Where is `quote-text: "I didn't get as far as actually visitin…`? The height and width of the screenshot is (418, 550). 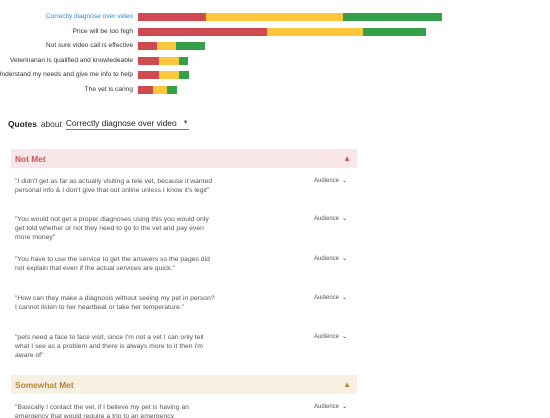
quote-text: "I didn't get as far as actually visitin… is located at coordinates (114, 186).